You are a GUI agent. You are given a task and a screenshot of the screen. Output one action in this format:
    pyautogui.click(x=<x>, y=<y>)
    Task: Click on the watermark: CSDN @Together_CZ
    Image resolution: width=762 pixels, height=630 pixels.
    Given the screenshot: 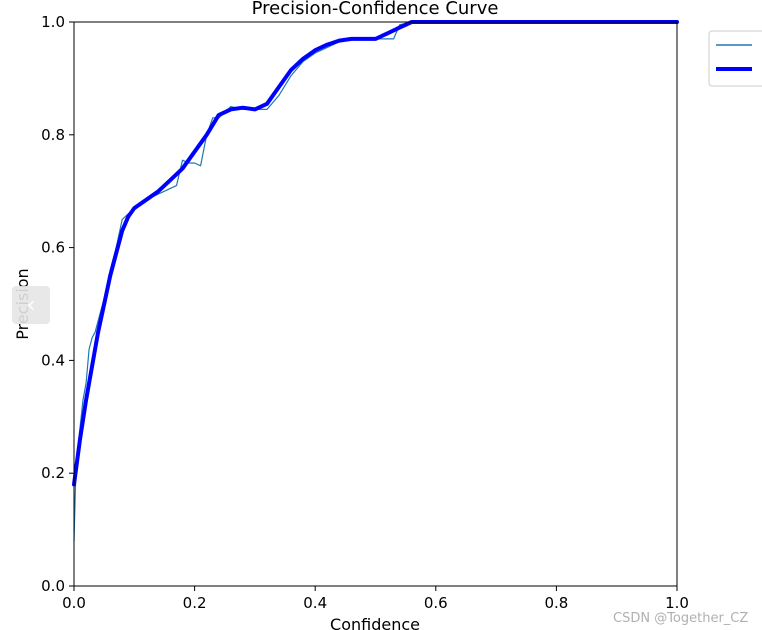 What is the action you would take?
    pyautogui.click(x=681, y=618)
    